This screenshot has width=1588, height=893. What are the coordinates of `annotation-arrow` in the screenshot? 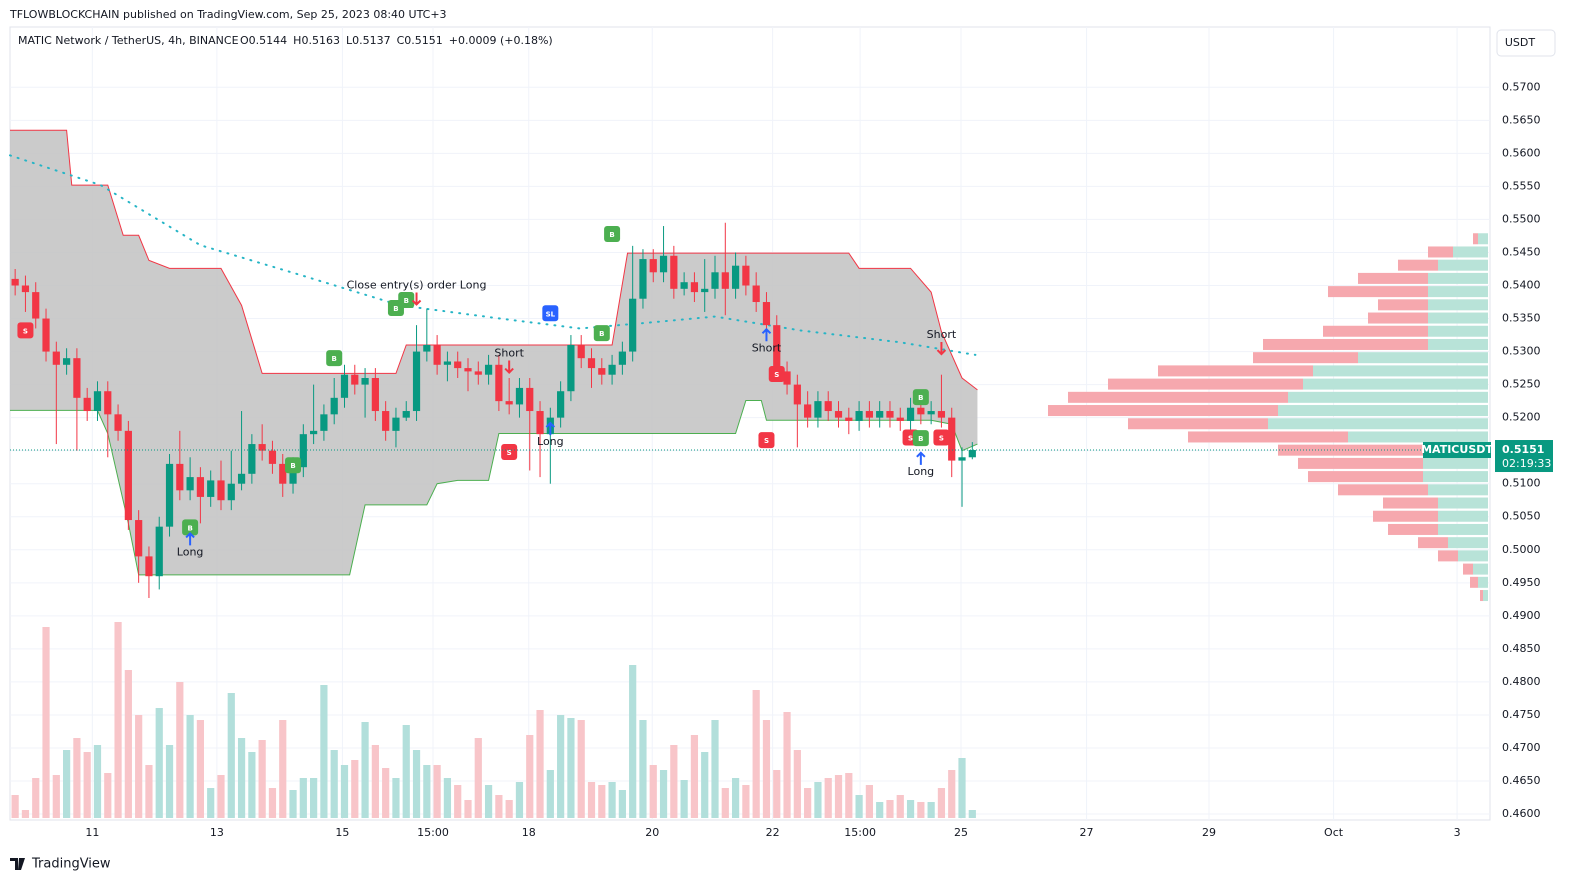 It's located at (766, 334).